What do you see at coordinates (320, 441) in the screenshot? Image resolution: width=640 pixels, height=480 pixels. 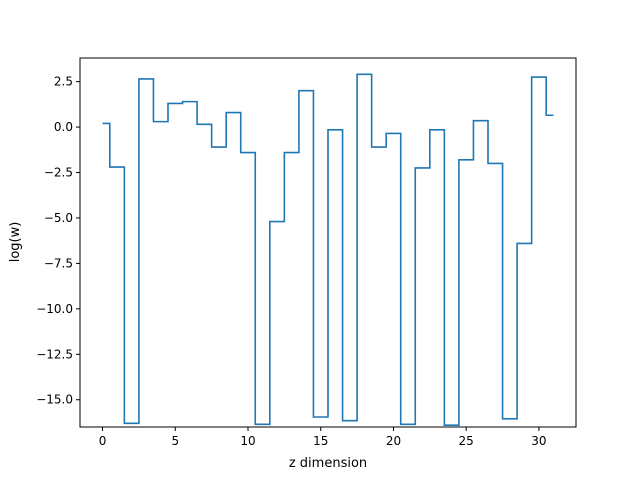 I see `x-tick-label: 15` at bounding box center [320, 441].